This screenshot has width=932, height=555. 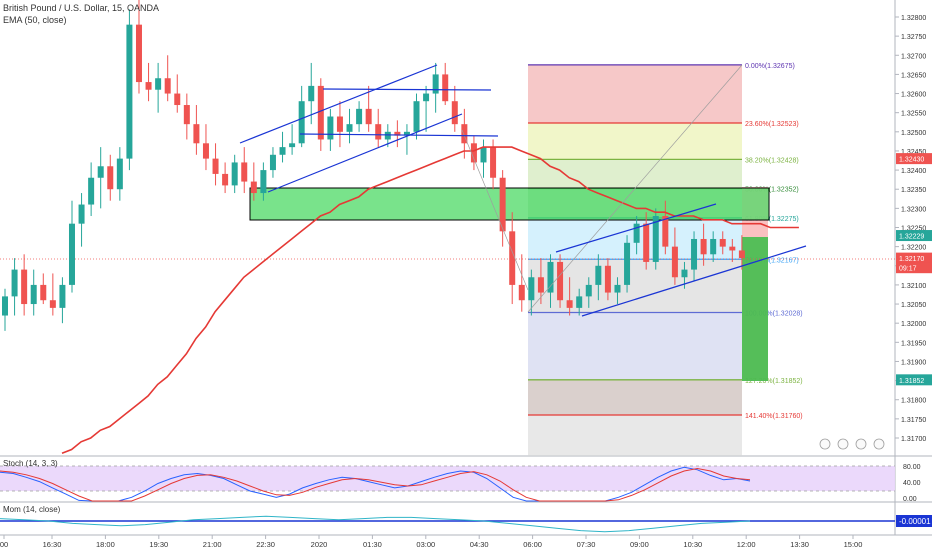 I want to click on price-tick-label: 1.31700, so click(x=913, y=439).